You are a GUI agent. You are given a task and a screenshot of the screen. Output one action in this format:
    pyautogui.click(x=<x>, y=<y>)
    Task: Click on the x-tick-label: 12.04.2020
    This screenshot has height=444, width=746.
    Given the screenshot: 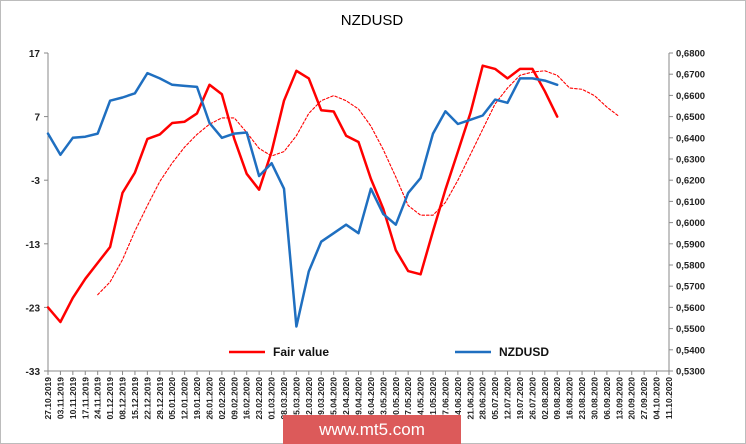 What is the action you would take?
    pyautogui.click(x=346, y=398)
    